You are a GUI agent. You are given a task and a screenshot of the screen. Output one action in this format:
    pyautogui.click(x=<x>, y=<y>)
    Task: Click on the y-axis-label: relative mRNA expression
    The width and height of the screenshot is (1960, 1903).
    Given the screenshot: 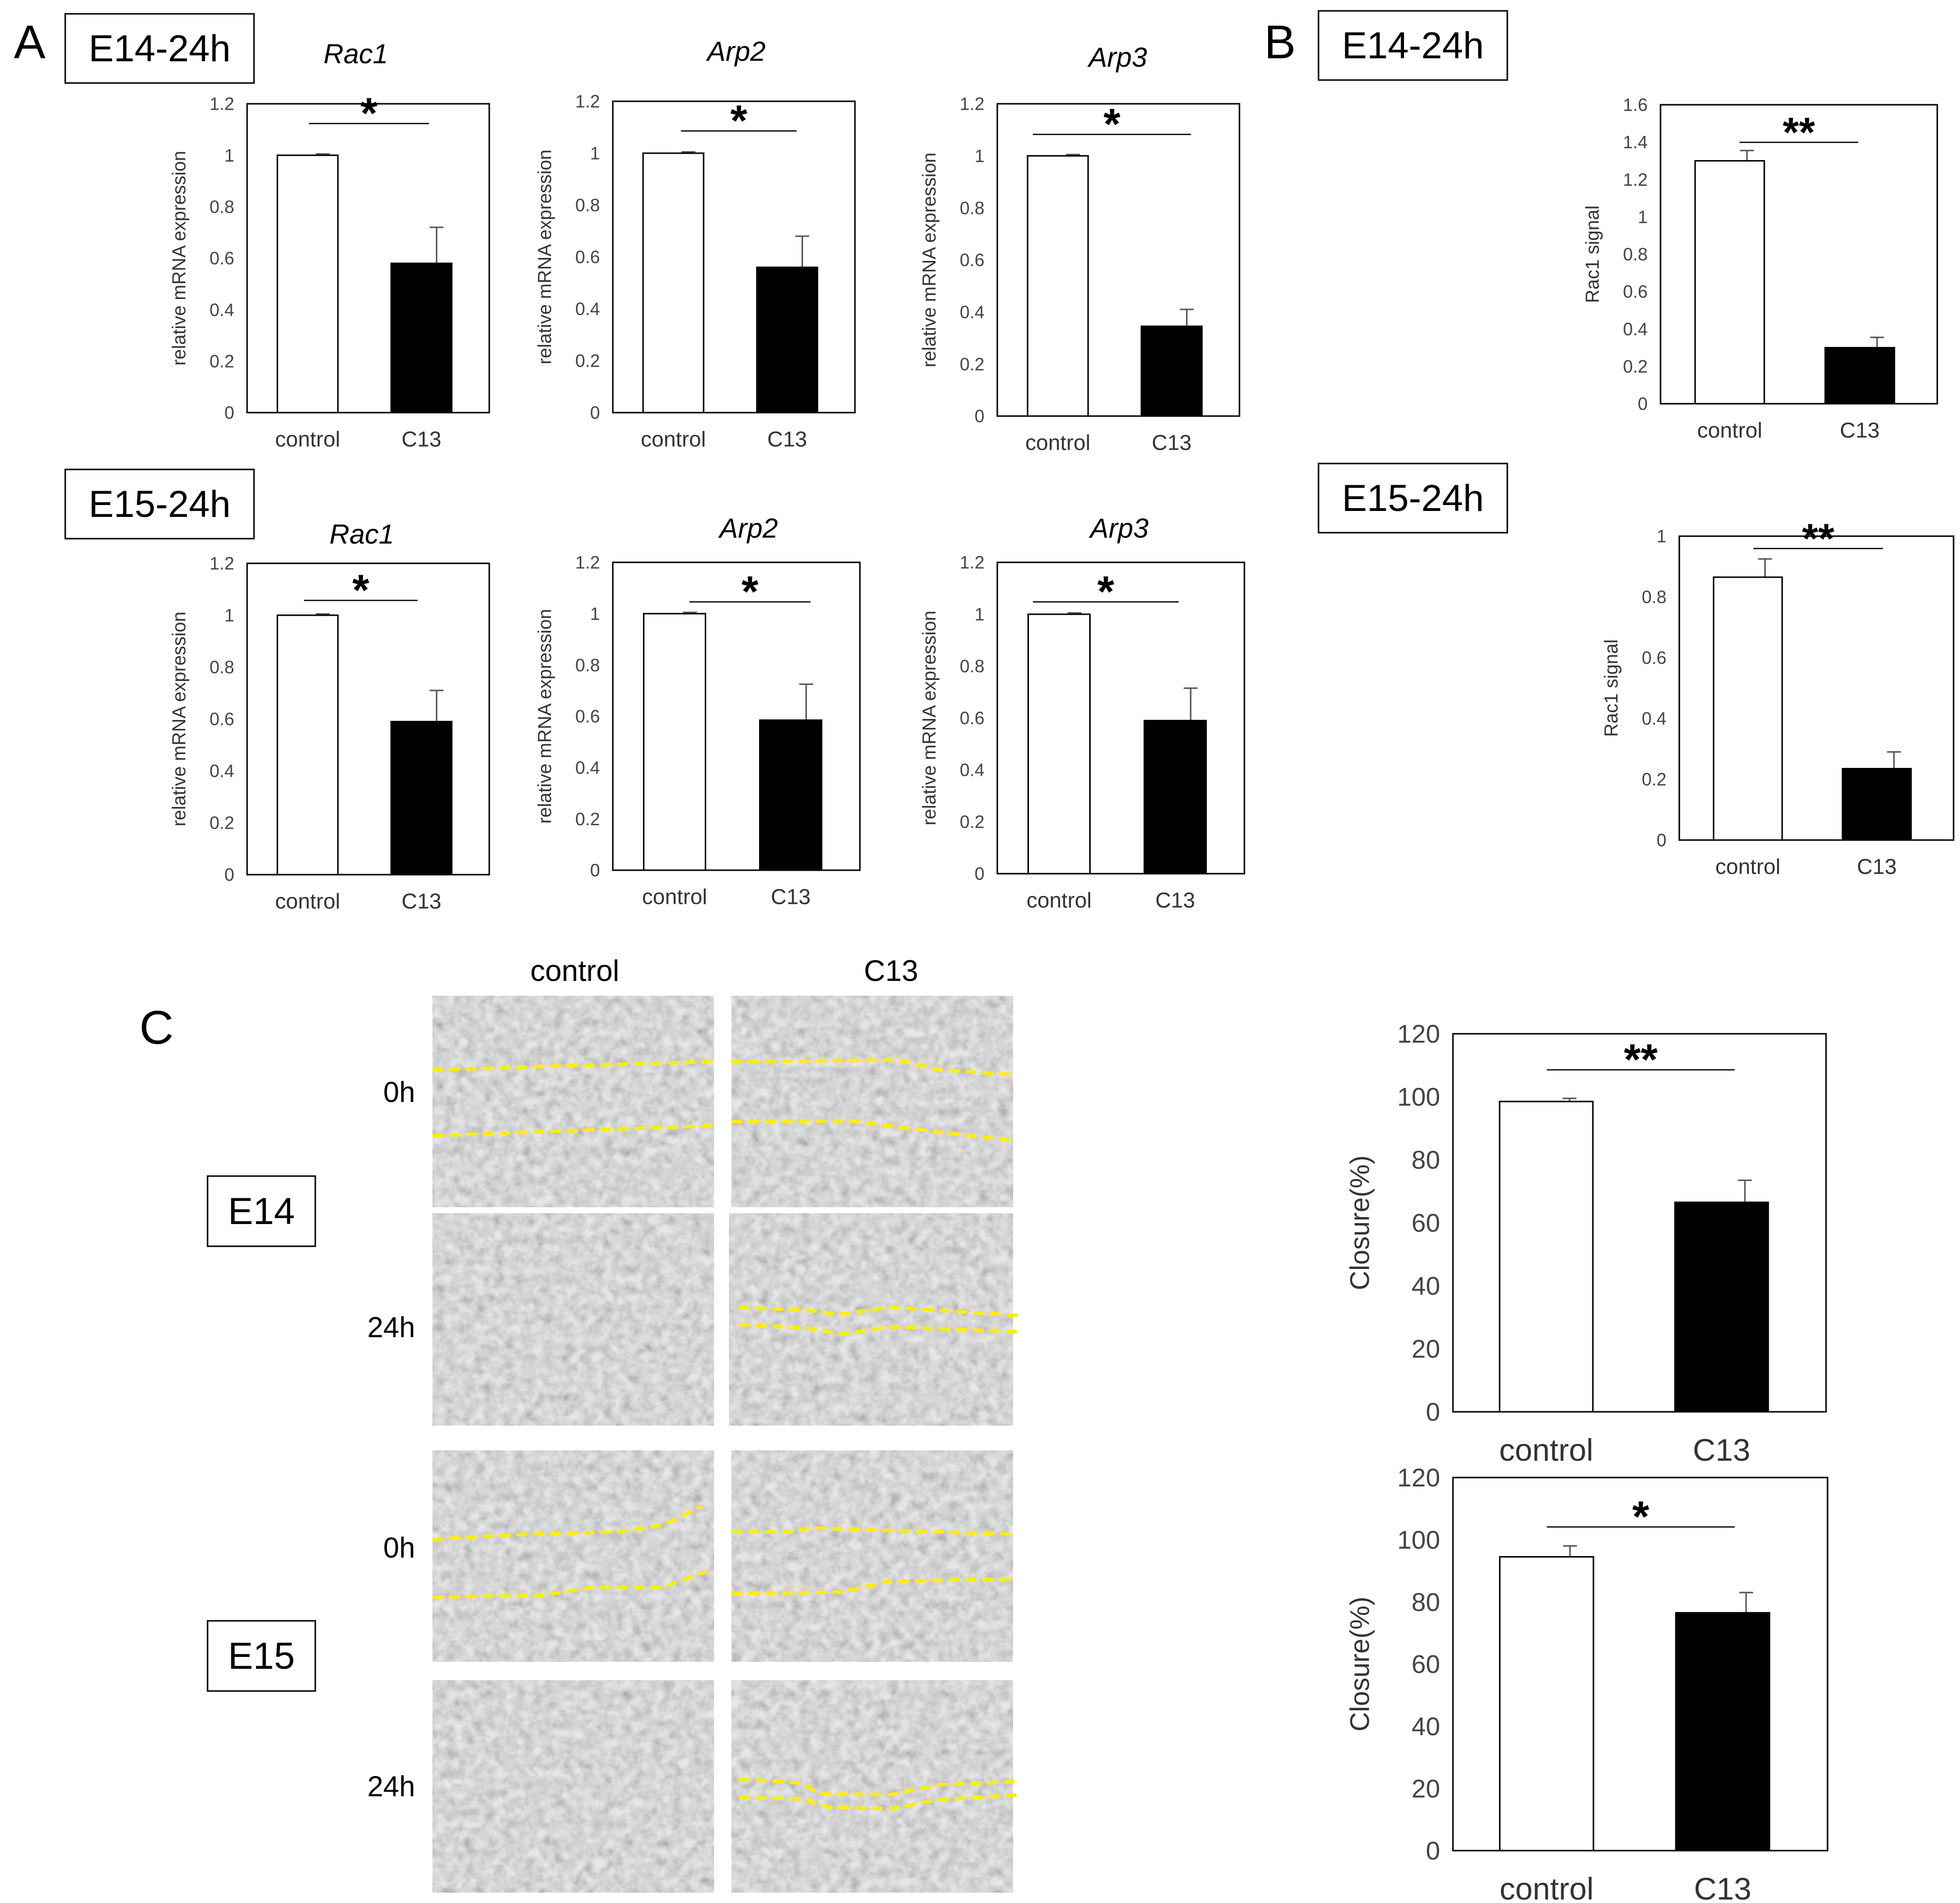 What is the action you would take?
    pyautogui.click(x=930, y=260)
    